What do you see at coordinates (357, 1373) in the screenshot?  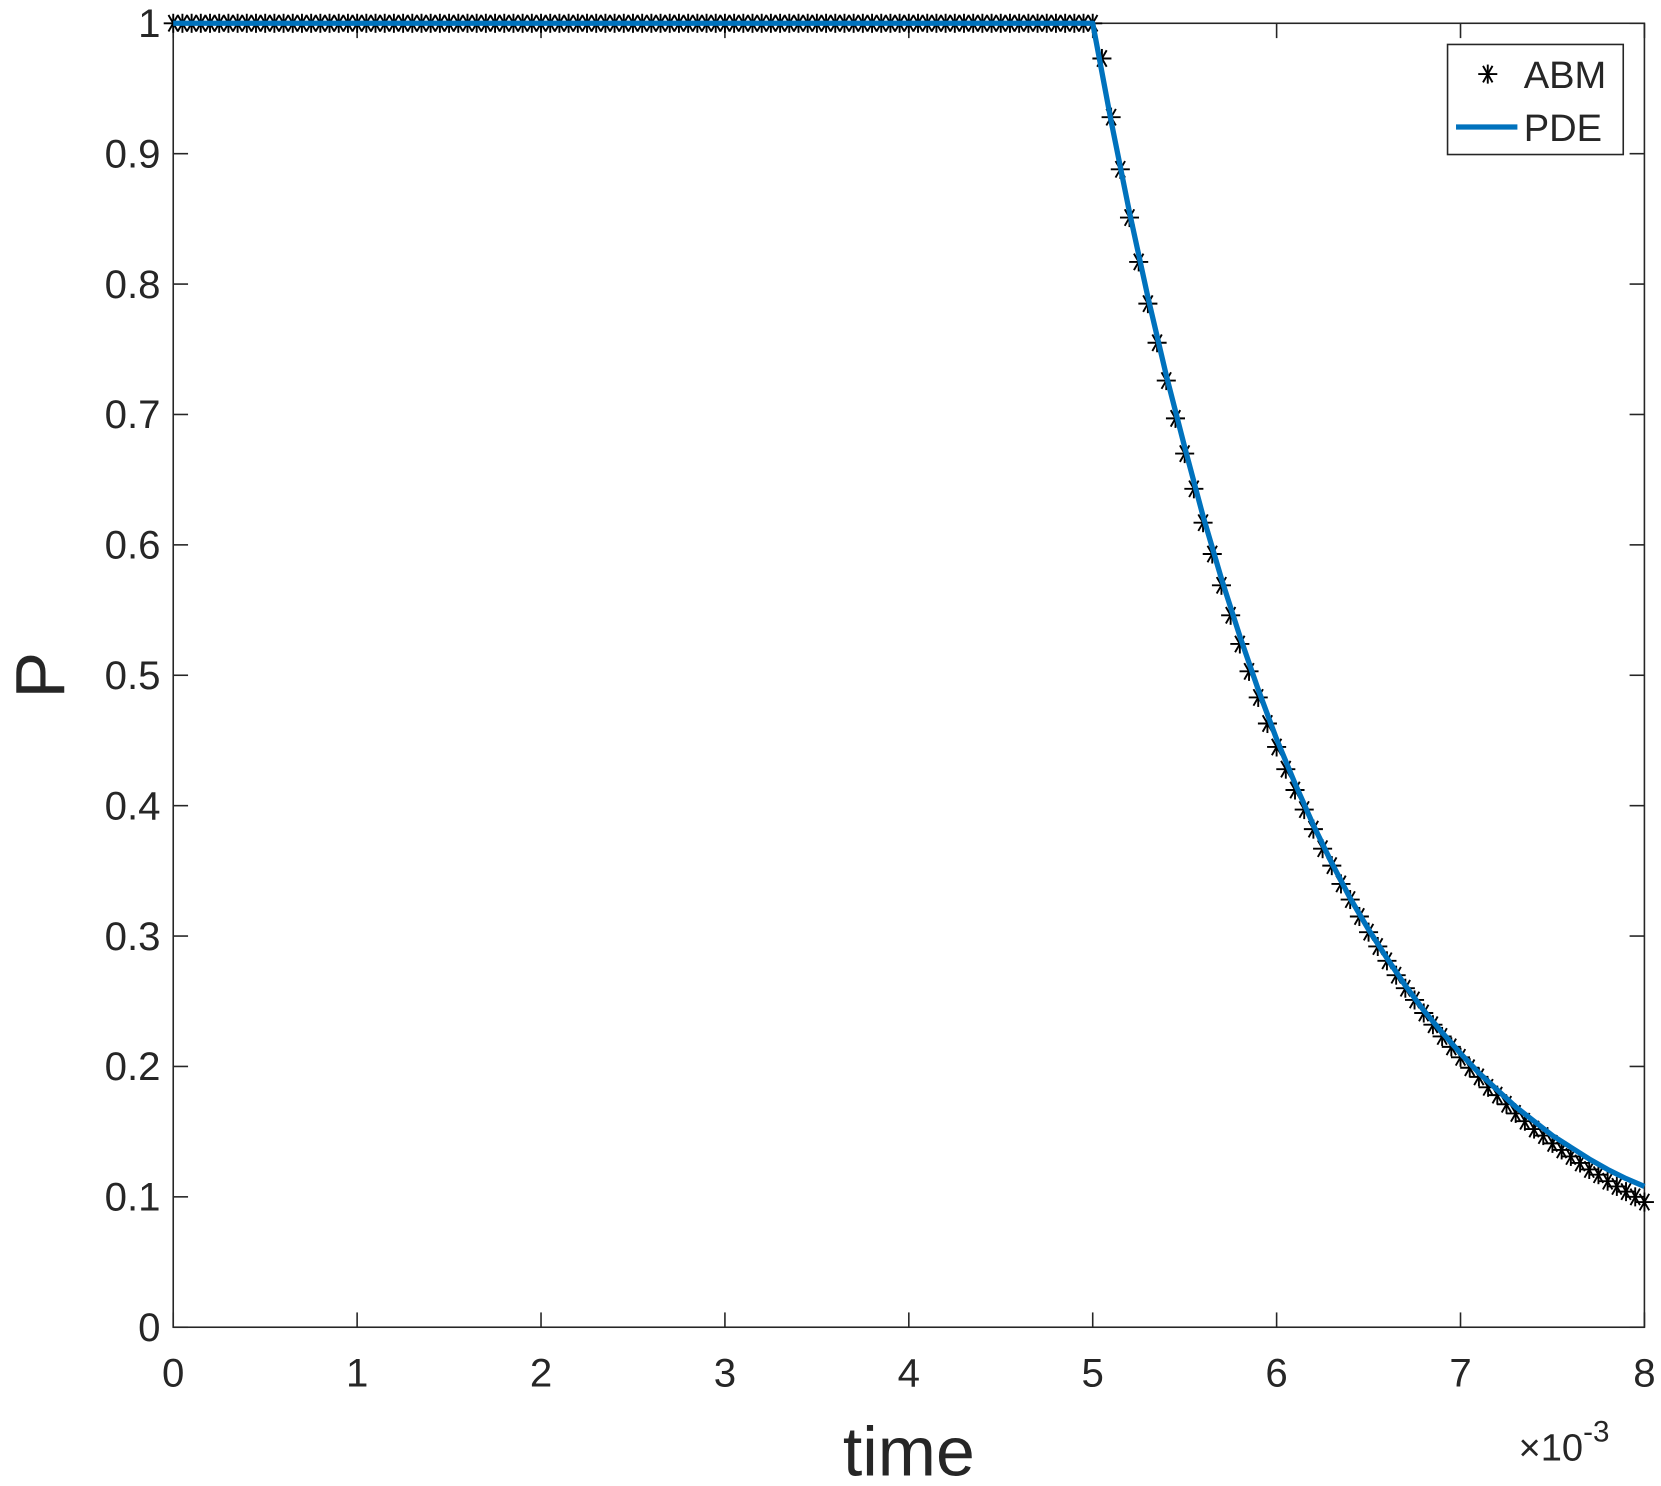 I see `x-tick-label: 1` at bounding box center [357, 1373].